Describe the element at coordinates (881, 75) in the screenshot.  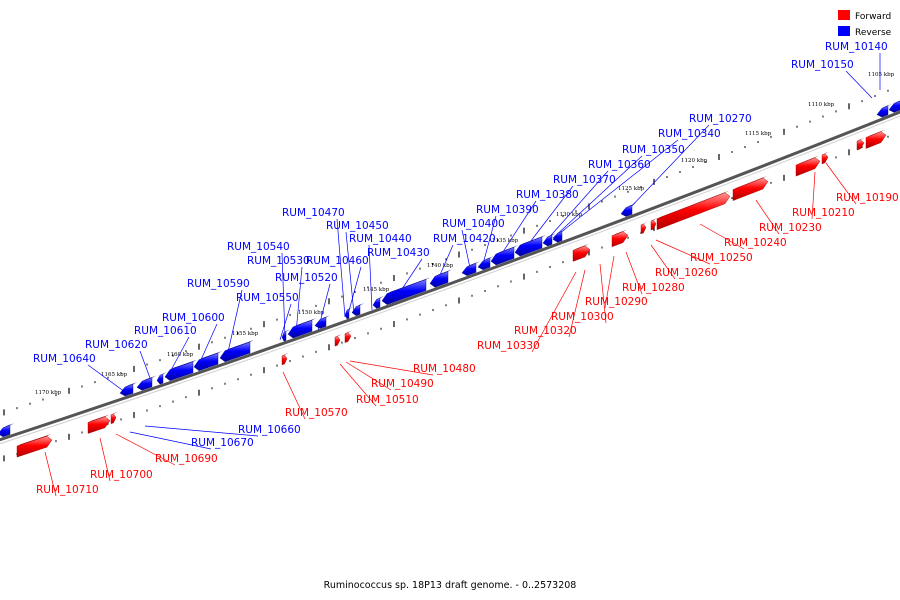
I see `kbp-label: 1105 kbp` at that location.